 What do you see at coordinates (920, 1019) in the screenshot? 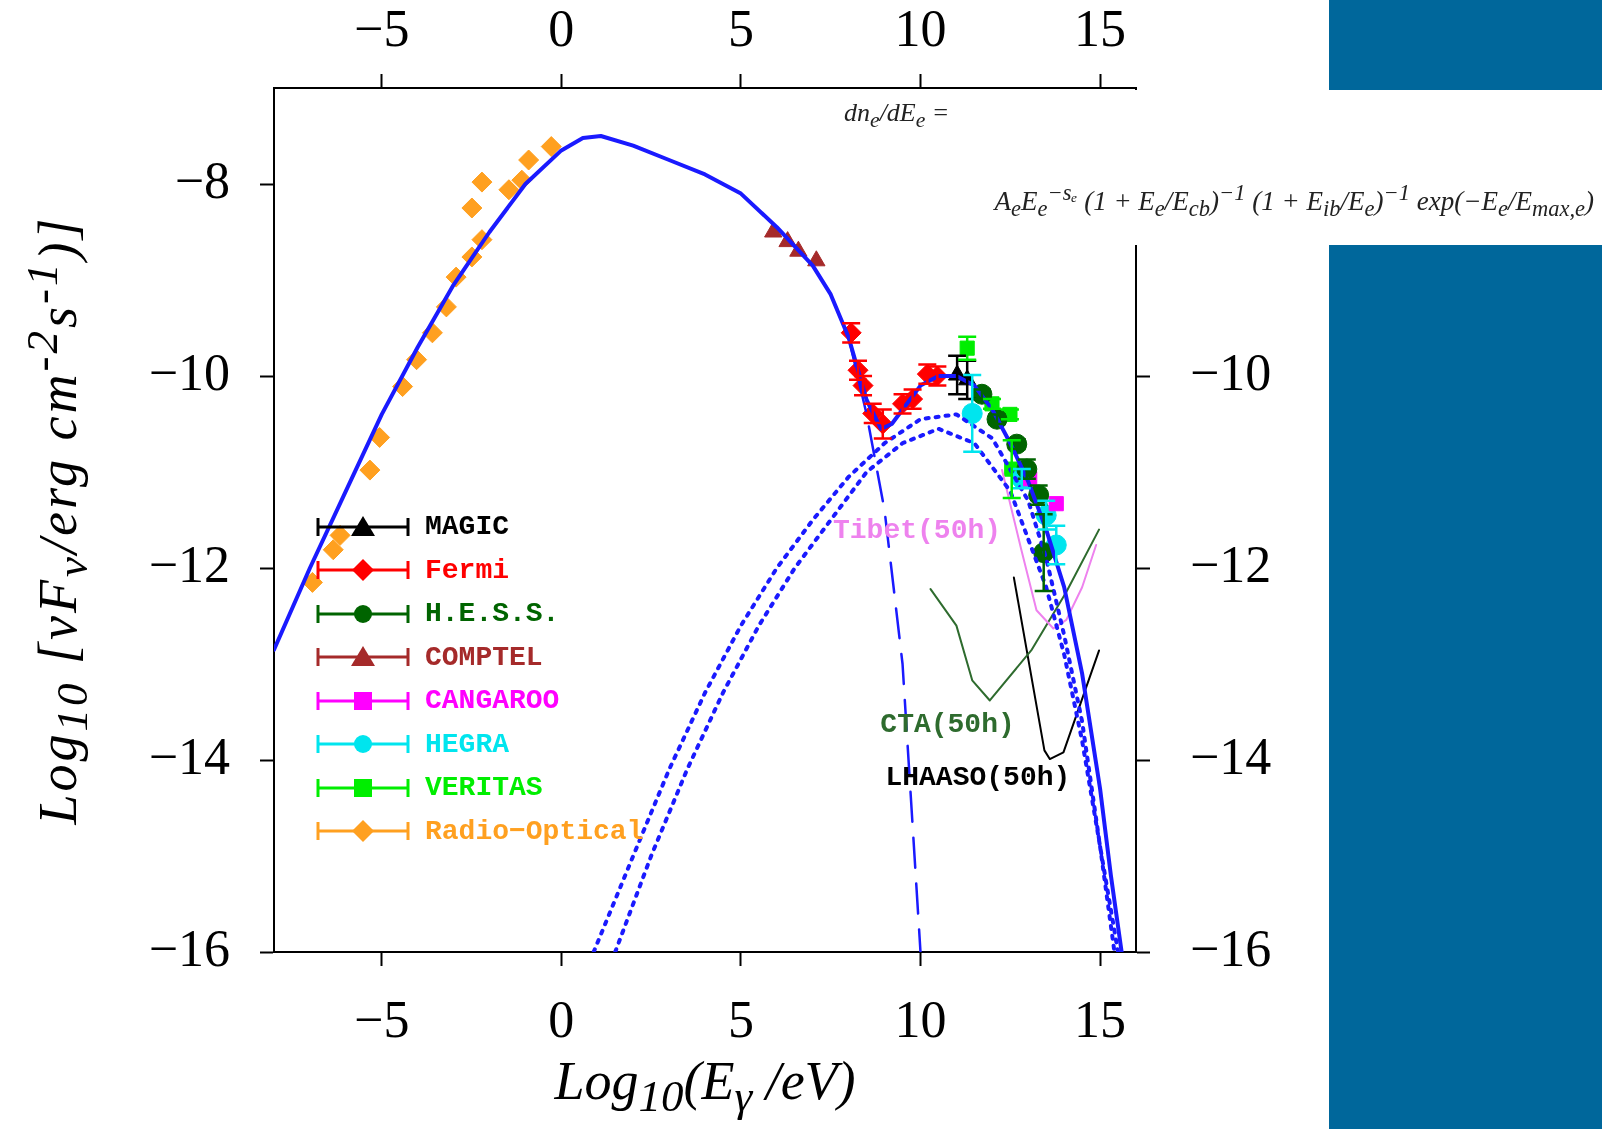
I see `x2-tick-label: 10` at bounding box center [920, 1019].